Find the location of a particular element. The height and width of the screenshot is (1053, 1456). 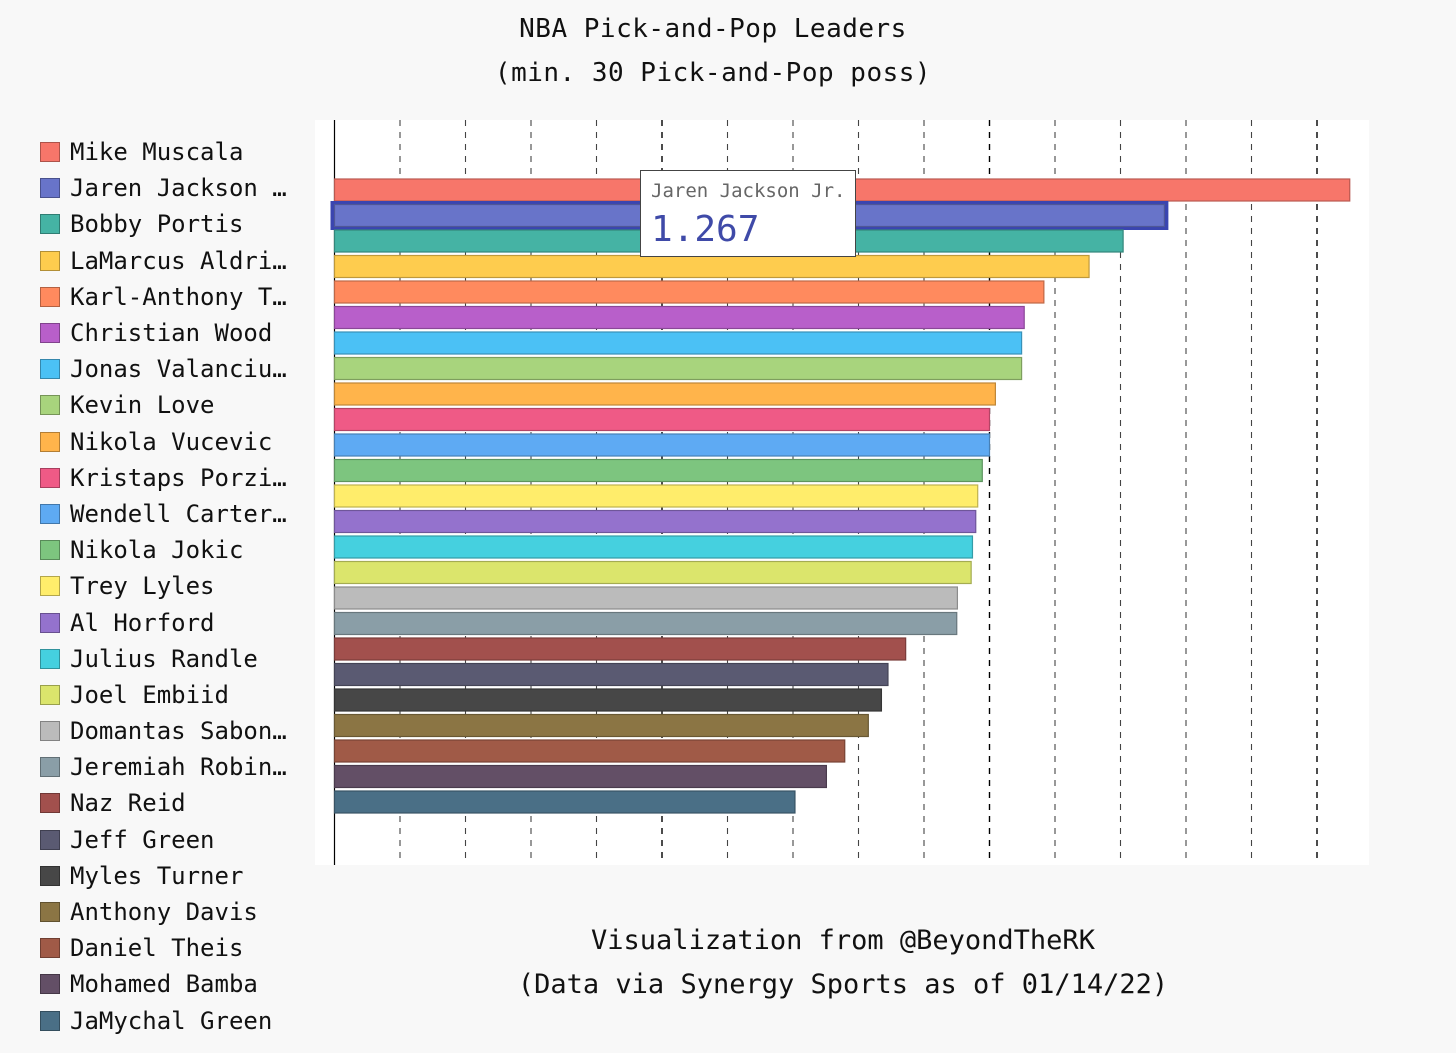

bar: Jonas Valanciunas: 1.049 is located at coordinates (678, 343).